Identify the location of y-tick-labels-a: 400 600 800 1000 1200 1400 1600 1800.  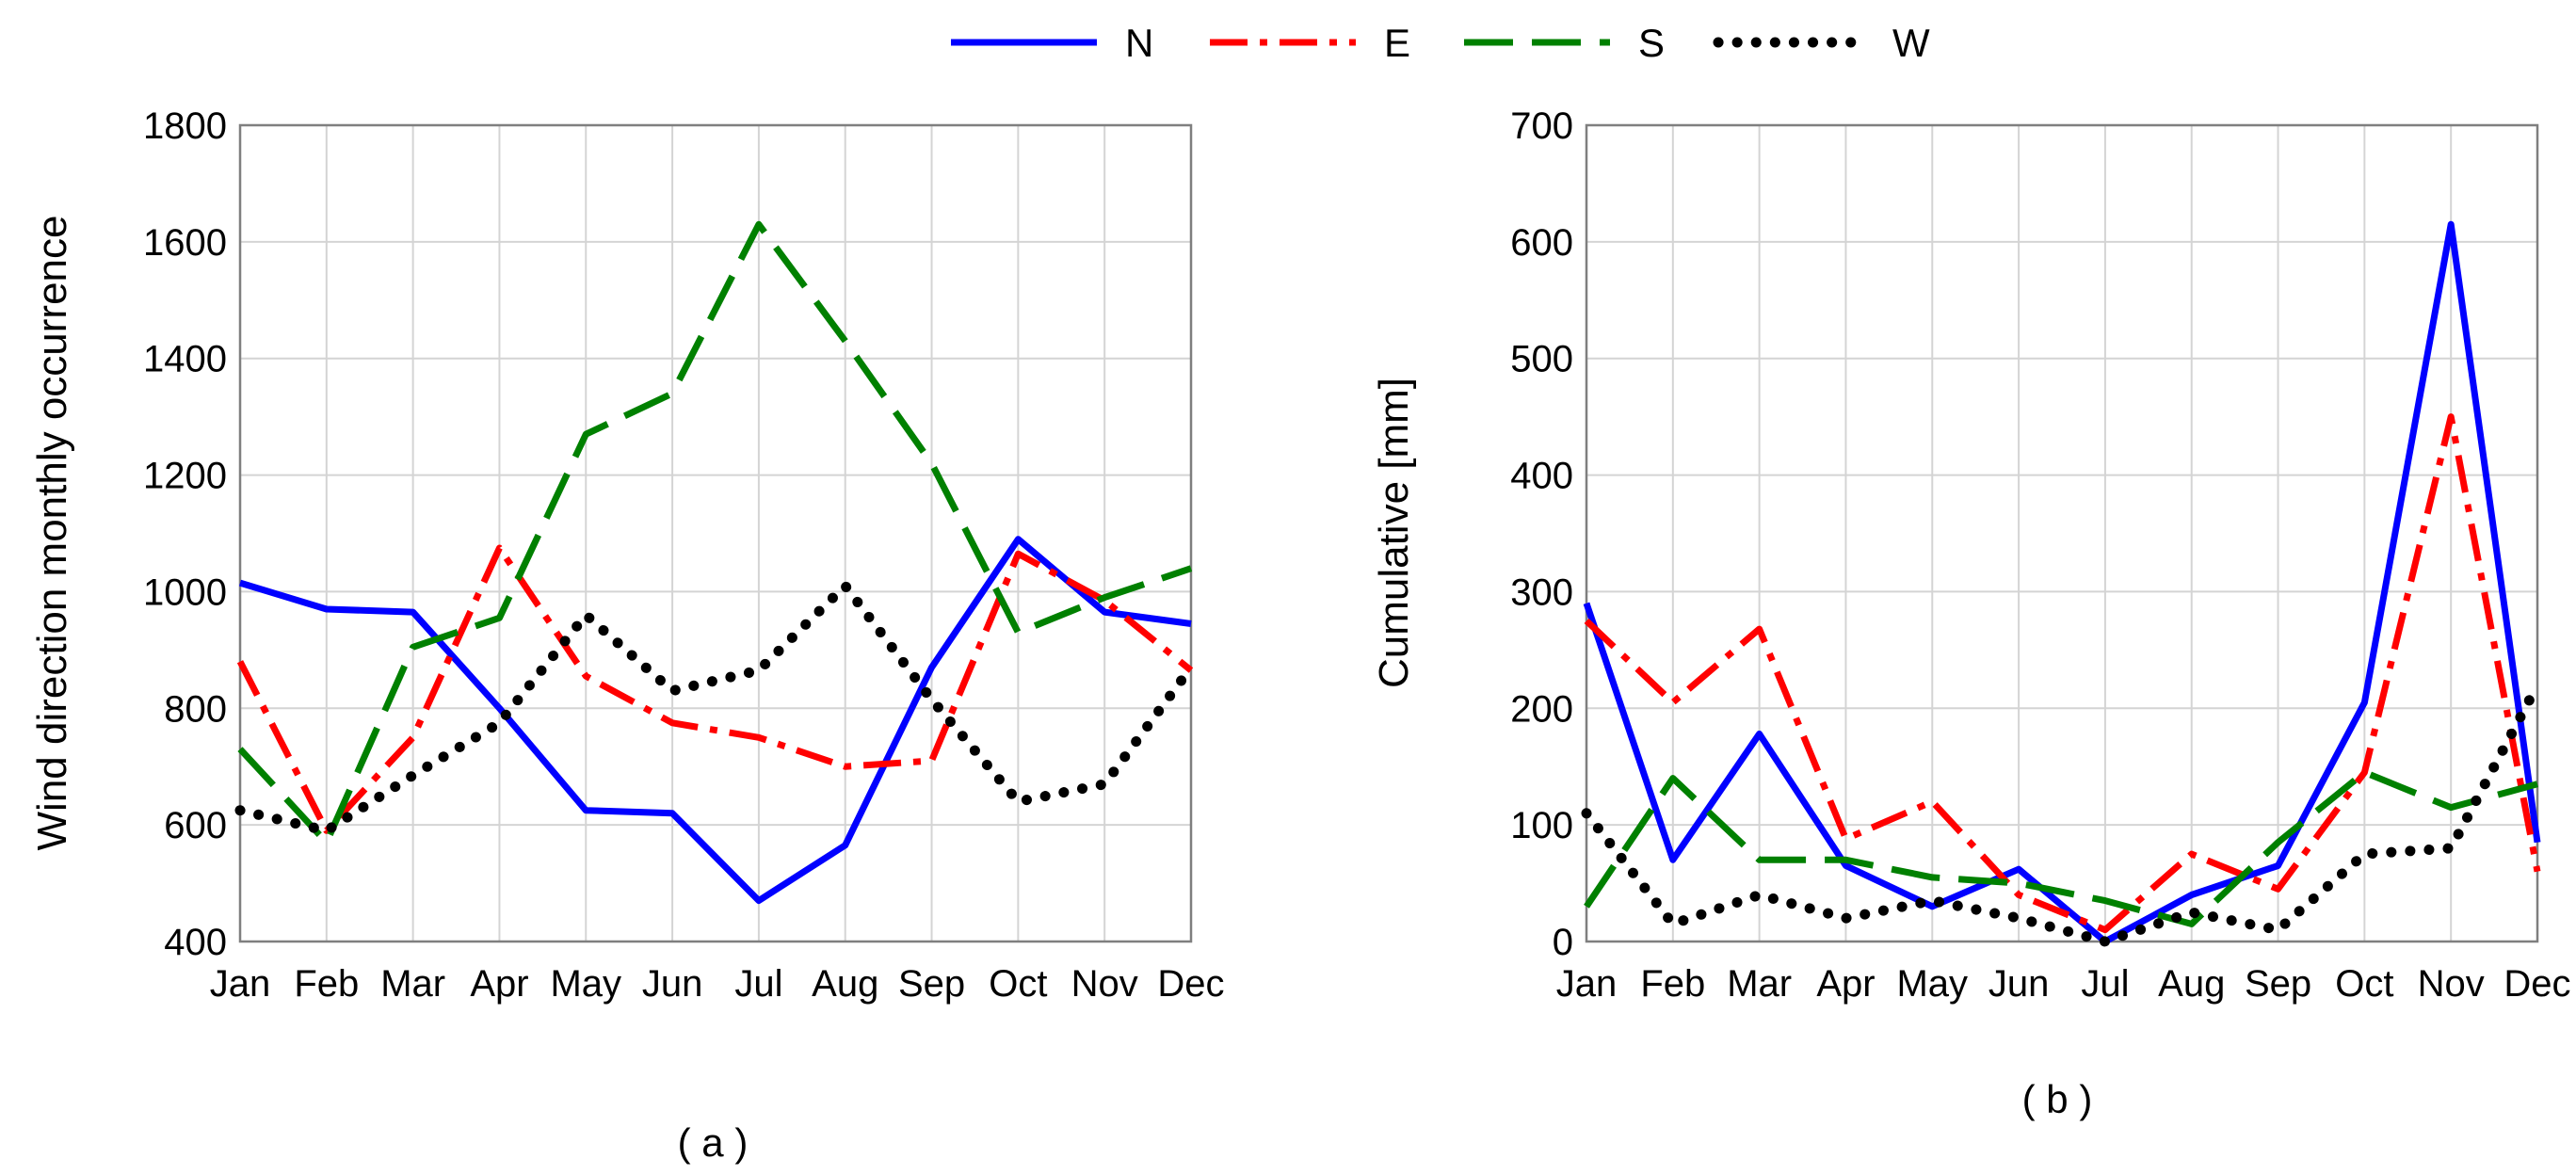
(185, 534).